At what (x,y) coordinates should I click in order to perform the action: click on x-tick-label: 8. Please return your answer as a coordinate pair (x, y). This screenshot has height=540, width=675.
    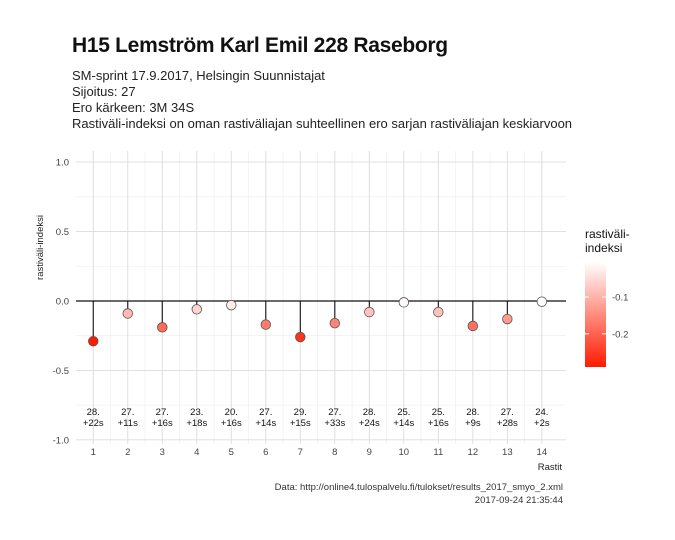
    Looking at the image, I should click on (334, 452).